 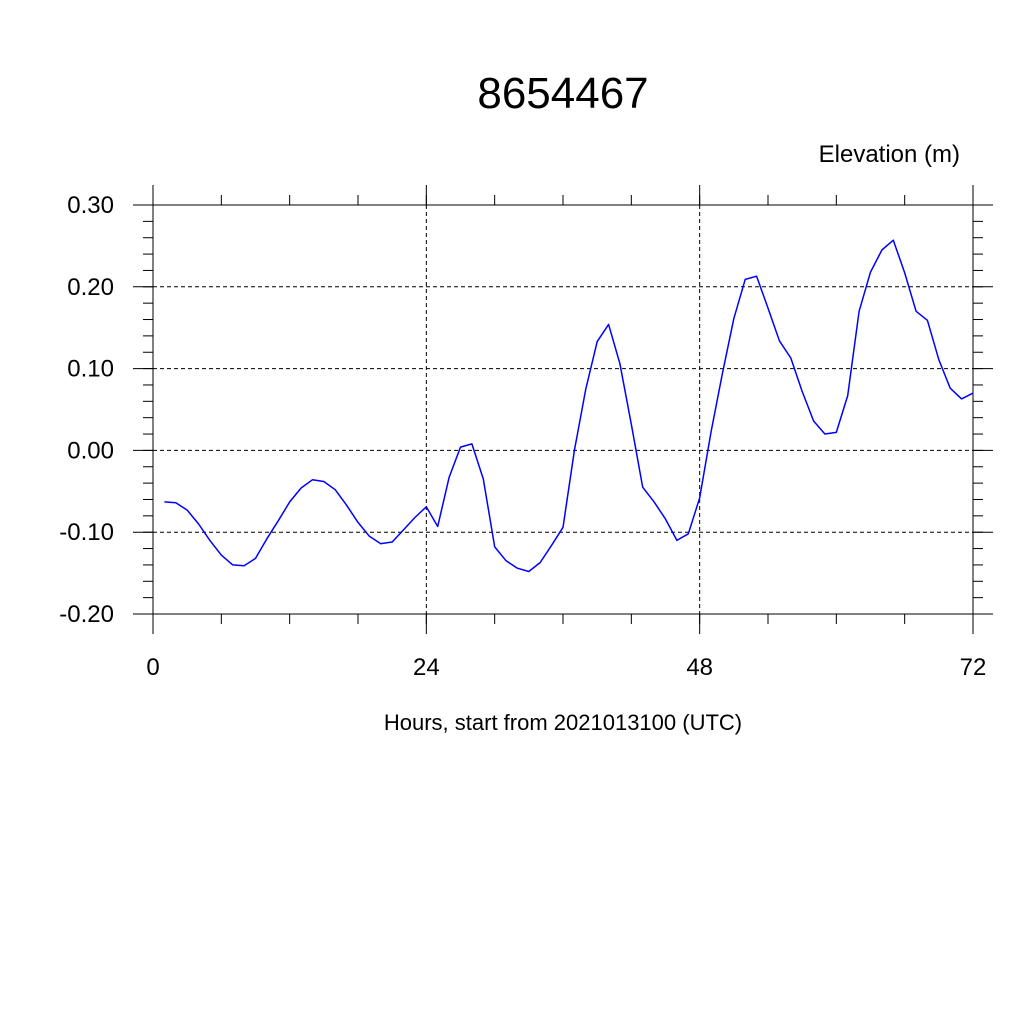 I want to click on y-tick-label: 0.00, so click(x=90, y=450).